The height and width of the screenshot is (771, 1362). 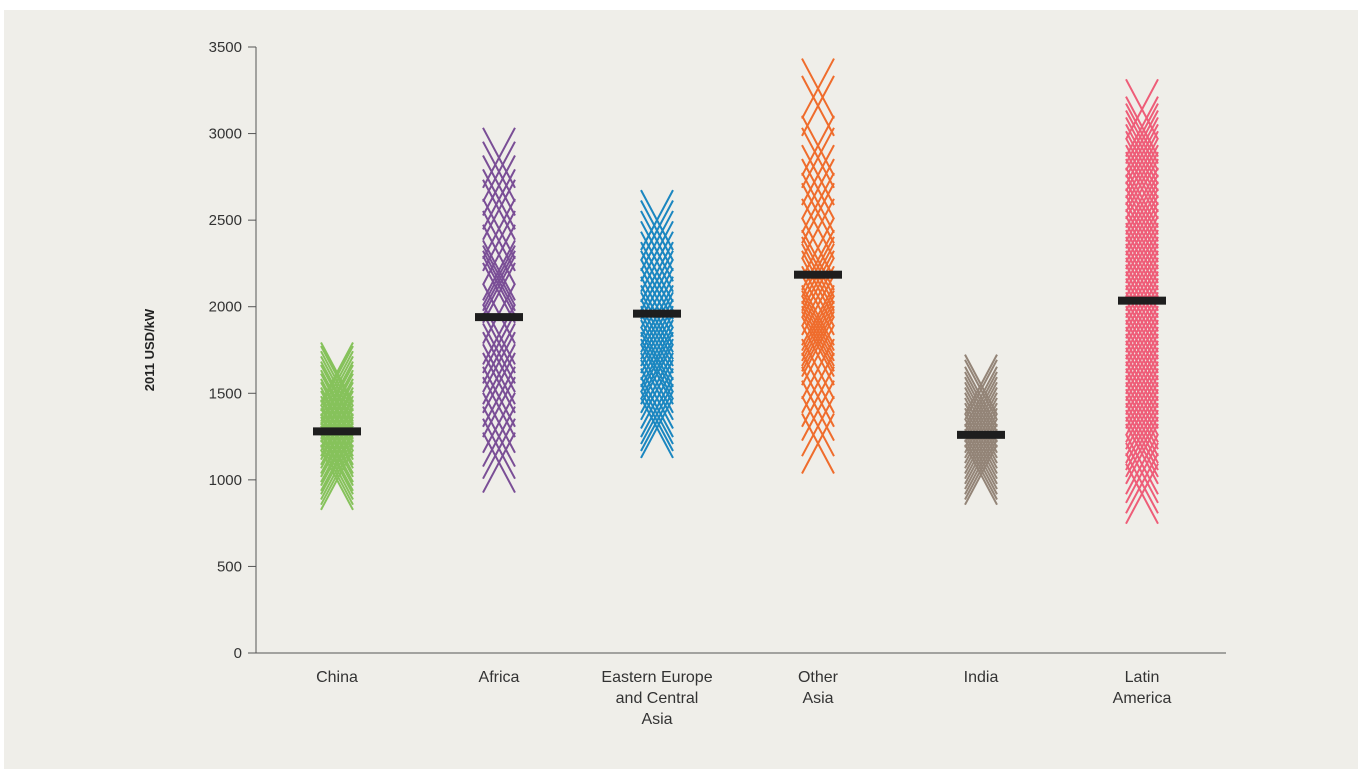 I want to click on x-category-label: and Central, so click(x=657, y=698).